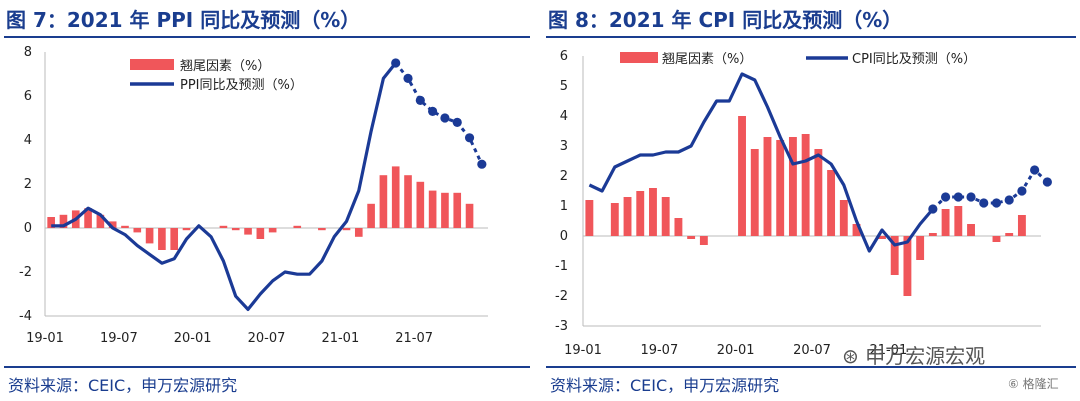 The image size is (1080, 401). I want to click on badge-icon: ⑥, so click(1013, 384).